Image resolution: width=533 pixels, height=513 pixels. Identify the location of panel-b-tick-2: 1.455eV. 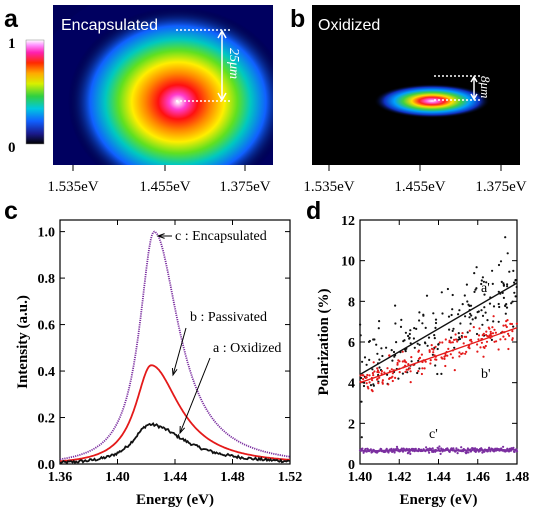
(419, 187).